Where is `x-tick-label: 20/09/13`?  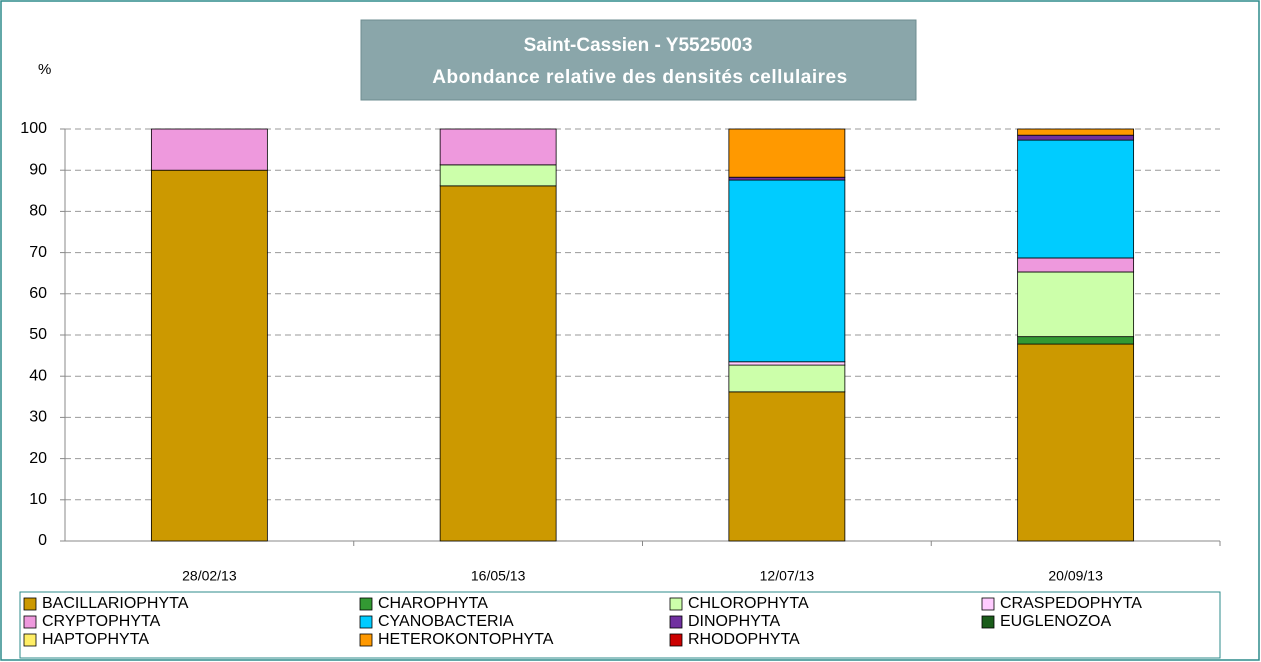
x-tick-label: 20/09/13 is located at coordinates (1075, 576).